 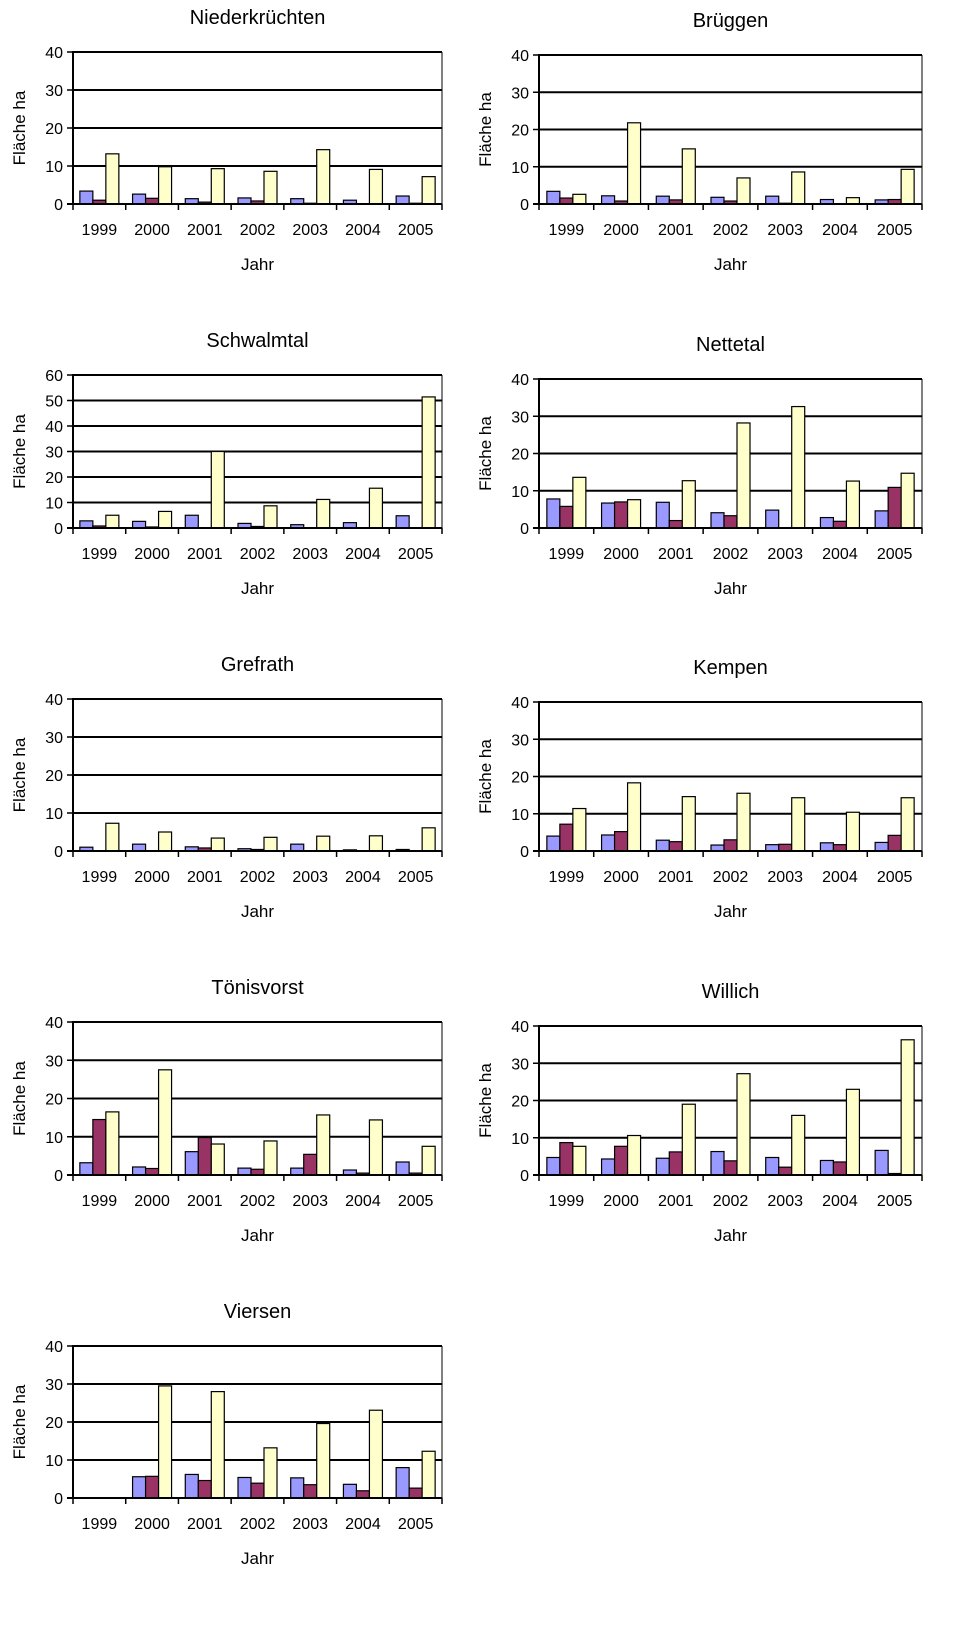 What do you see at coordinates (840, 524) in the screenshot?
I see `bar-series2-2004` at bounding box center [840, 524].